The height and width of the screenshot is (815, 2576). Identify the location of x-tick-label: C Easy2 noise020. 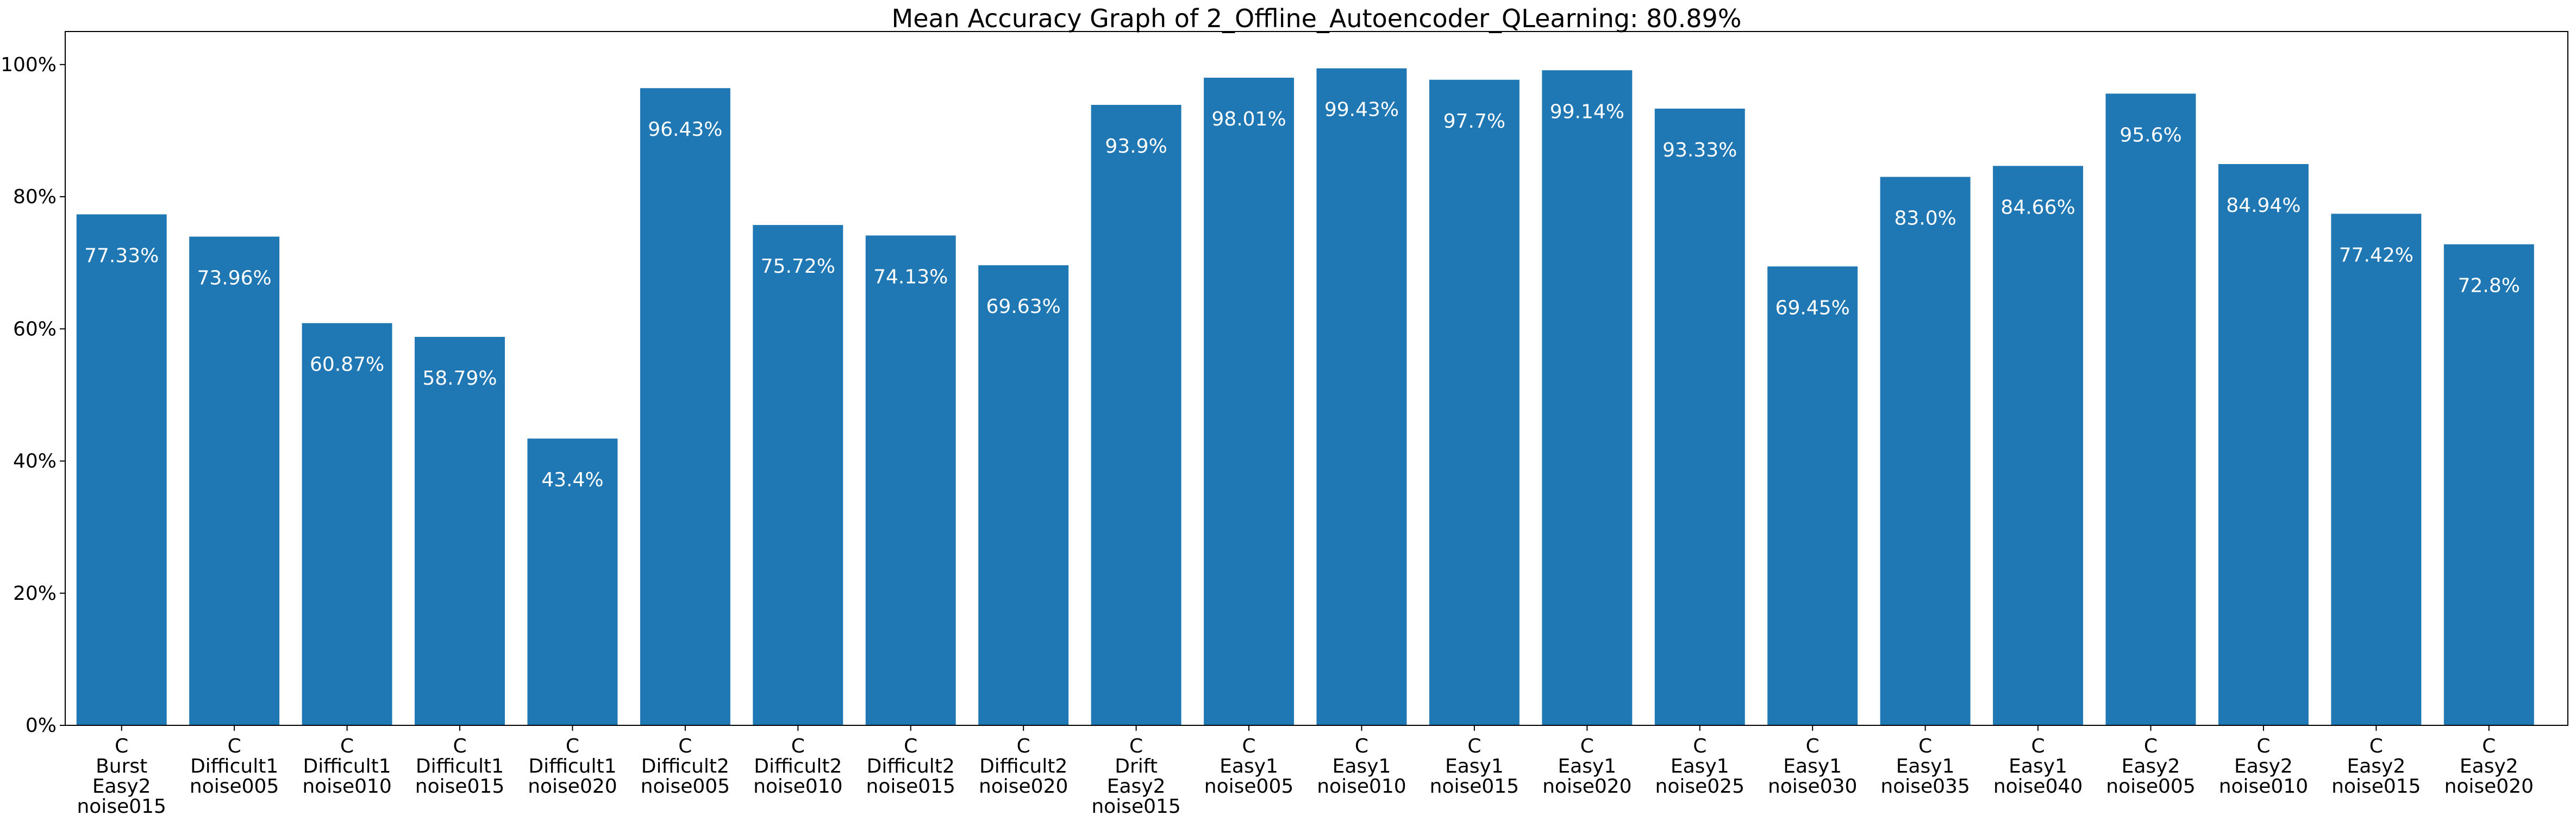
(2489, 767).